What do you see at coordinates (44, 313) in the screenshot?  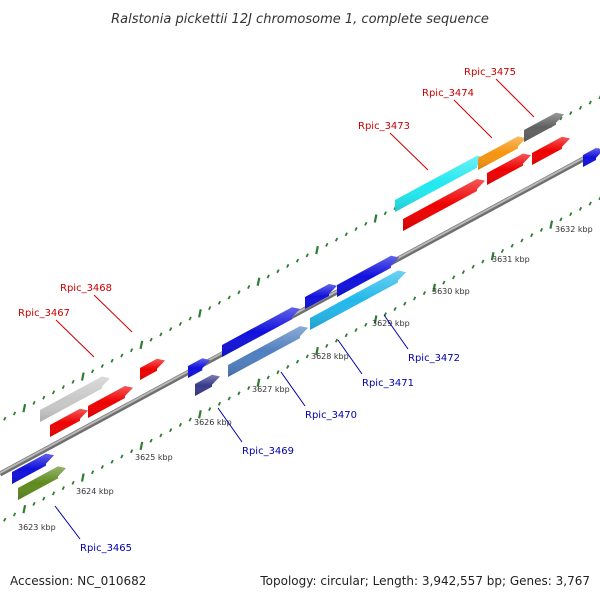 I see `gene-label: Rpic_3467` at bounding box center [44, 313].